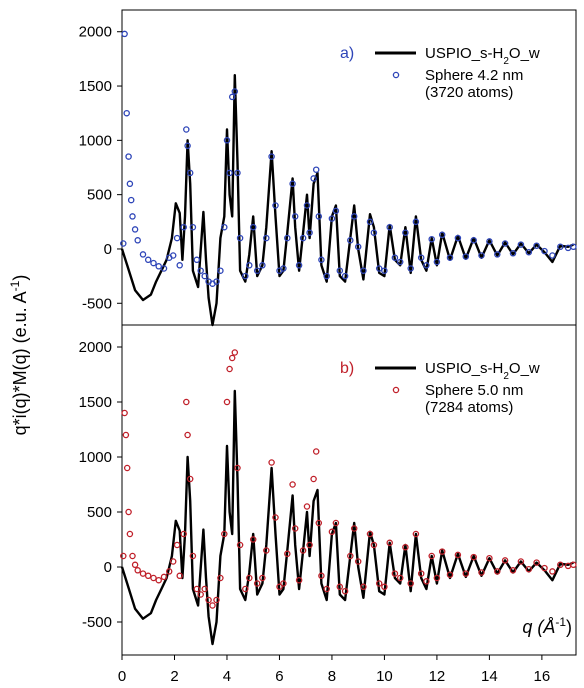  I want to click on x-axis-title-main: q (Å, so click(538, 627).